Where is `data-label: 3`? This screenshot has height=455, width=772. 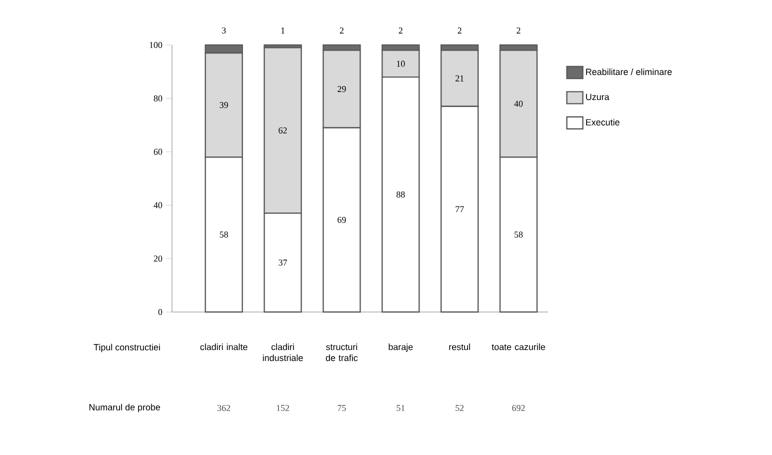 data-label: 3 is located at coordinates (224, 30).